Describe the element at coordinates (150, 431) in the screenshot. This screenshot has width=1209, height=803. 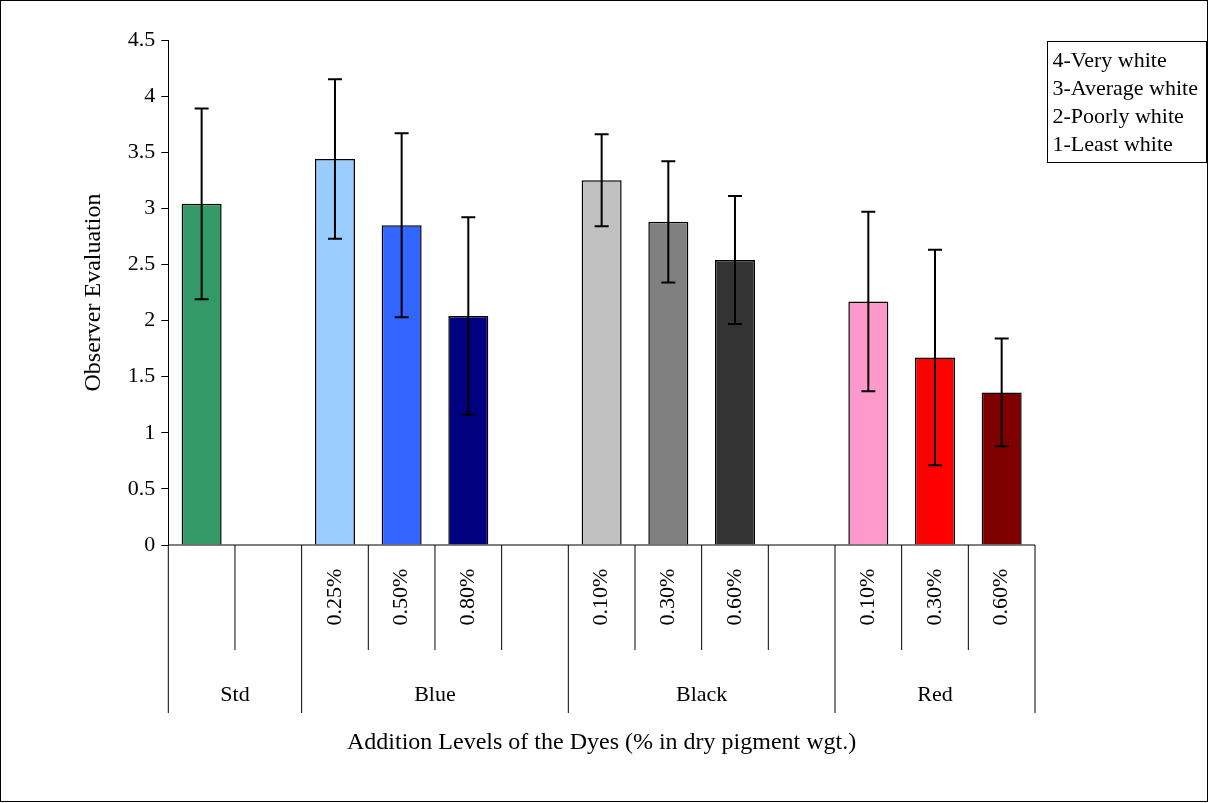
I see `y-tick-label: 1` at that location.